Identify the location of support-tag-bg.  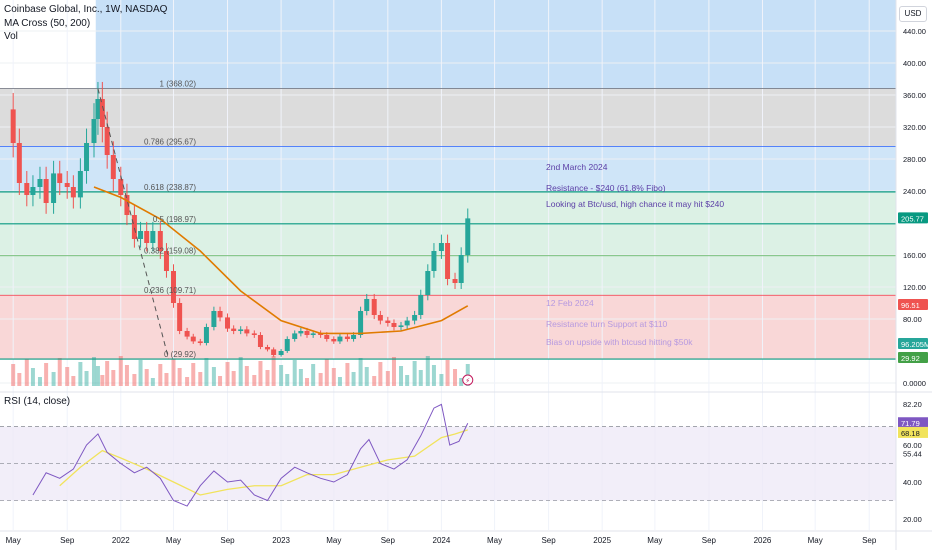
(913, 357).